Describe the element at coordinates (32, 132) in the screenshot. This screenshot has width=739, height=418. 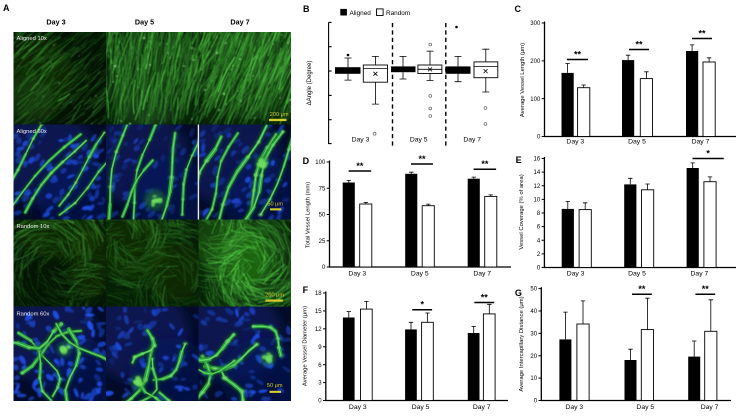
I see `svg-text: Aligned 60x` at that location.